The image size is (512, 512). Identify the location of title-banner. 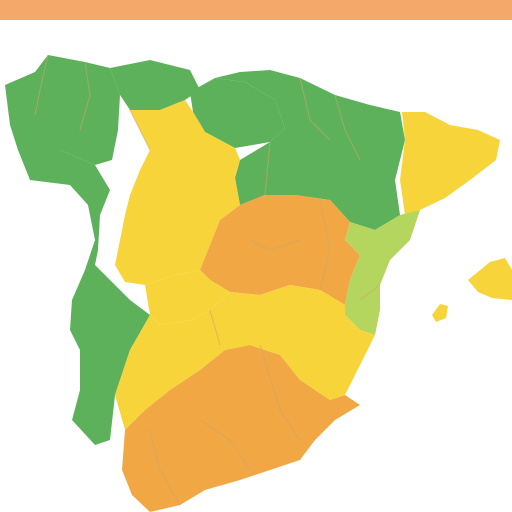
(256, 10).